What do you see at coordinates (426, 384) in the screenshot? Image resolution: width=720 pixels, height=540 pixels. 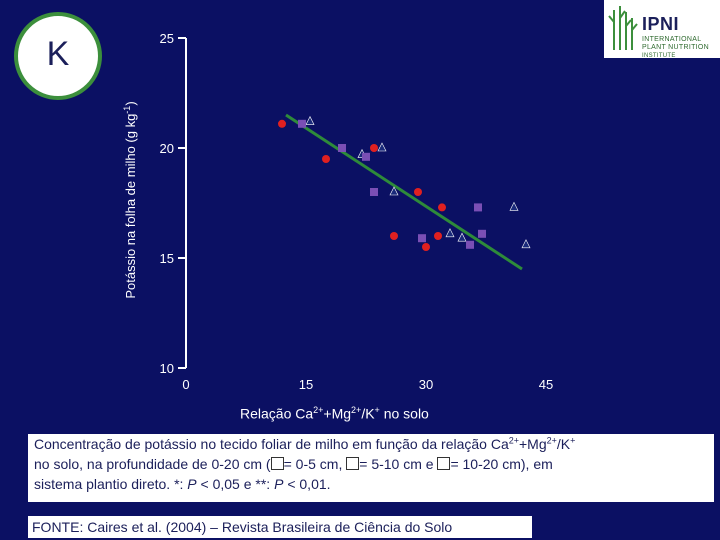 I see `x-tick-label: 30` at bounding box center [426, 384].